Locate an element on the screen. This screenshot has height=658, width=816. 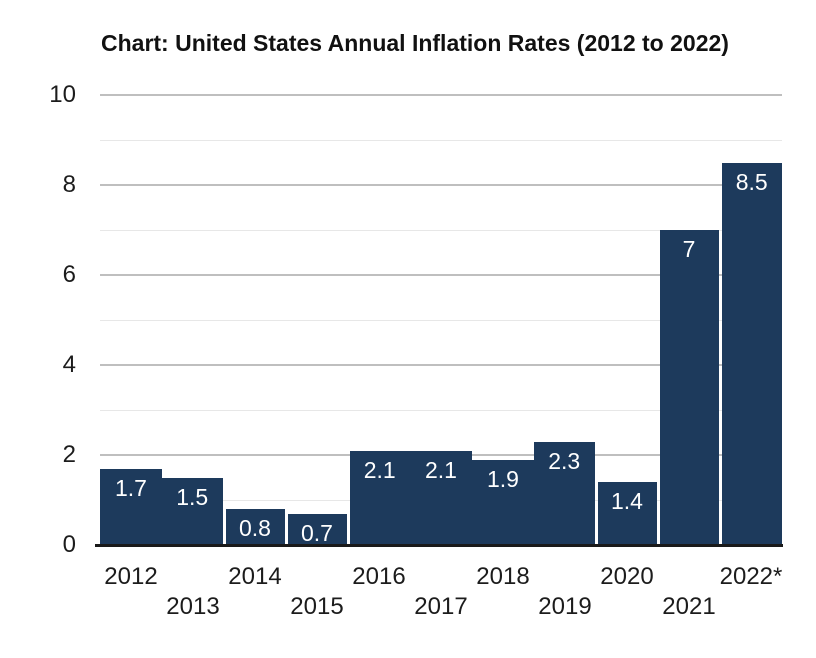
y-tick-label: 8 is located at coordinates (69, 184).